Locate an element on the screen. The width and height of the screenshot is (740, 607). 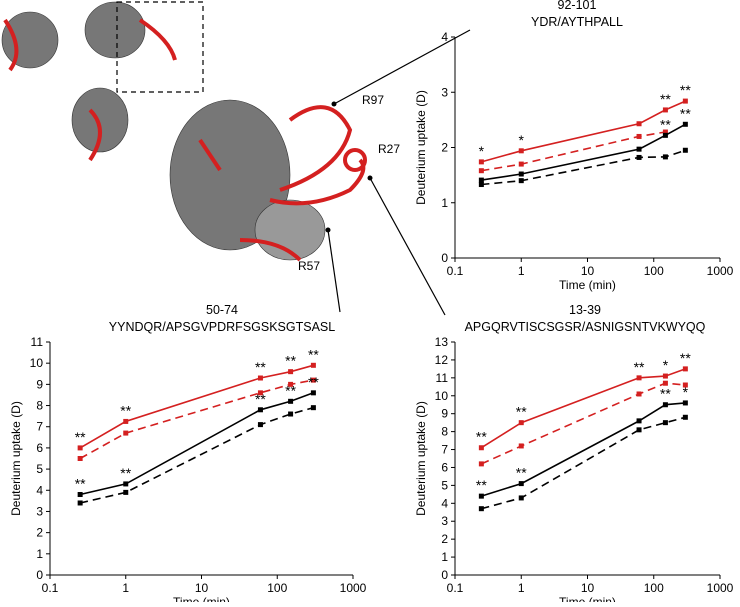
significance: * is located at coordinates (482, 151).